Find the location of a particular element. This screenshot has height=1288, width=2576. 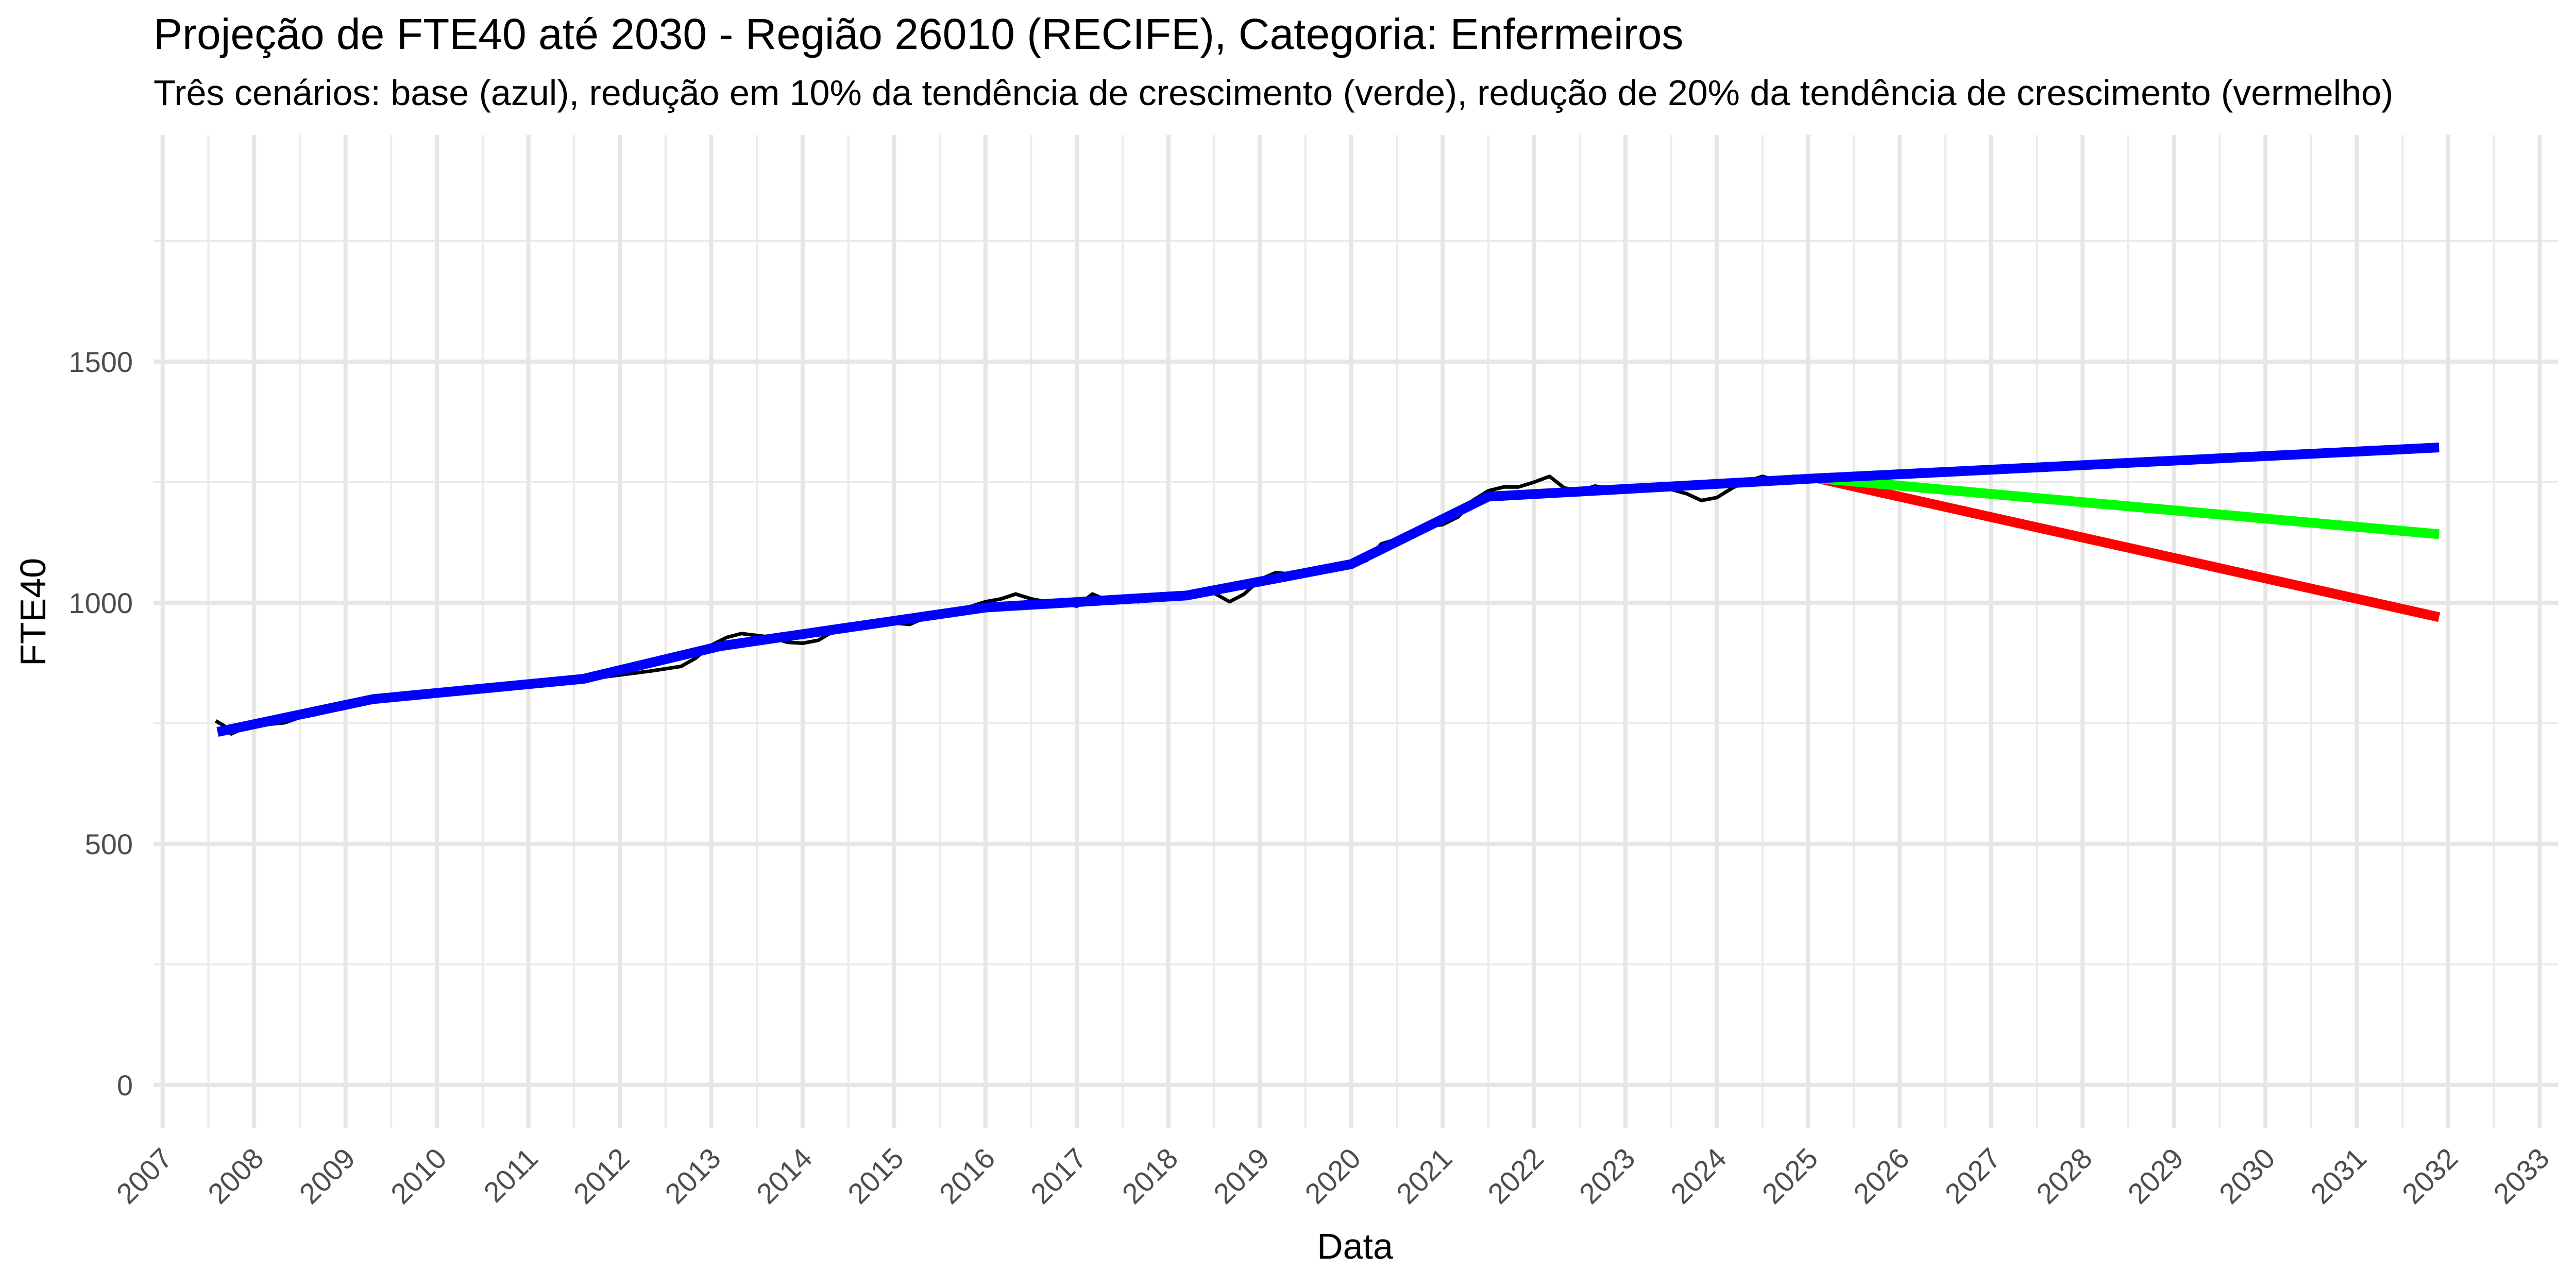

x-tick-label: 2024 is located at coordinates (1698, 1176).